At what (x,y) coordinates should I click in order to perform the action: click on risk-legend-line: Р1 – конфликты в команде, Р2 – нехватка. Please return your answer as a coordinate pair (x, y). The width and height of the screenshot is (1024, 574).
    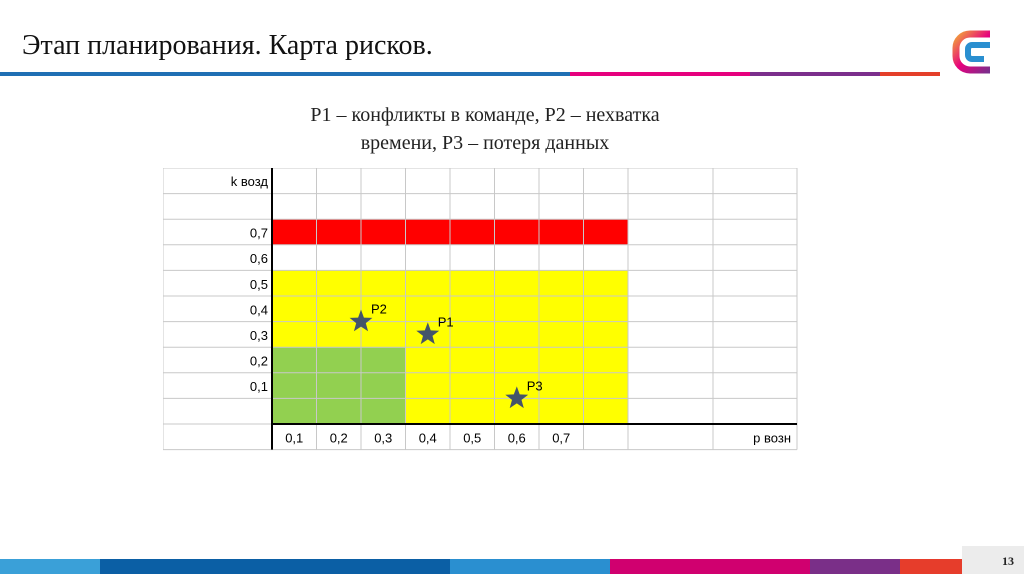
    Looking at the image, I should click on (485, 115).